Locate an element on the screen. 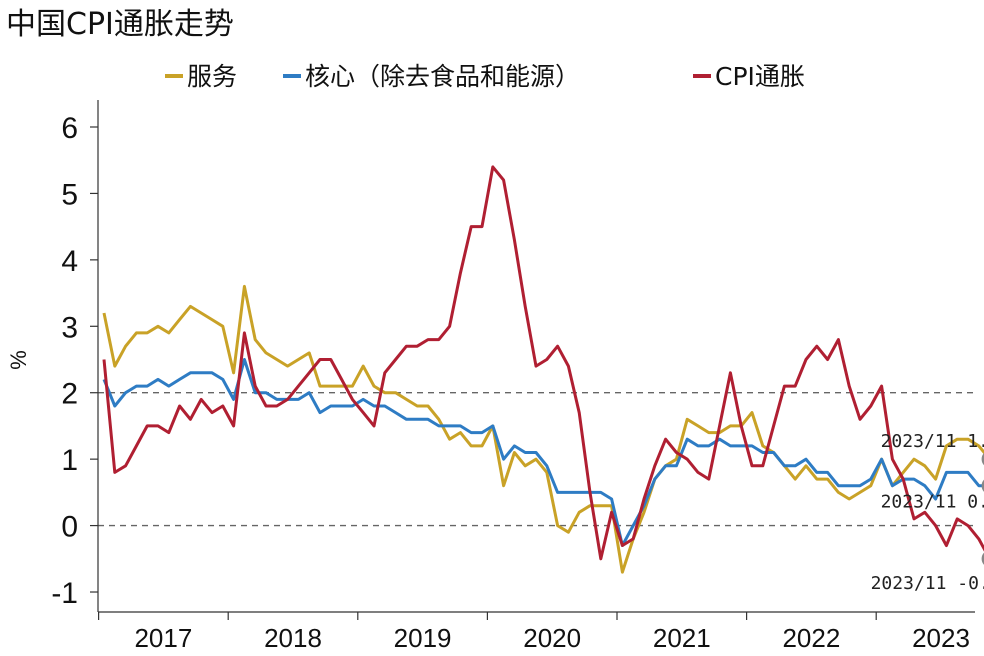  x-axis: 2017 2018 2019 2020 2021 2022 2023 is located at coordinates (536, 632).